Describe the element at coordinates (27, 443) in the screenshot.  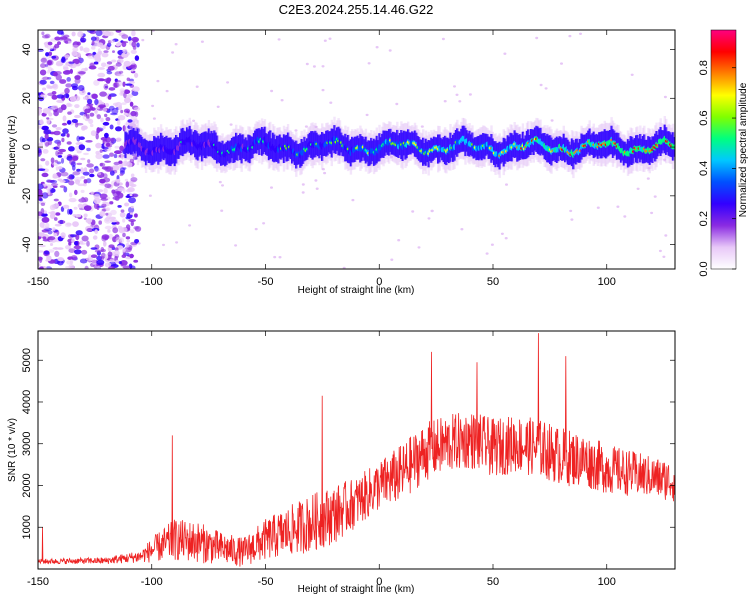
I see `y-tick-label: 3000` at that location.